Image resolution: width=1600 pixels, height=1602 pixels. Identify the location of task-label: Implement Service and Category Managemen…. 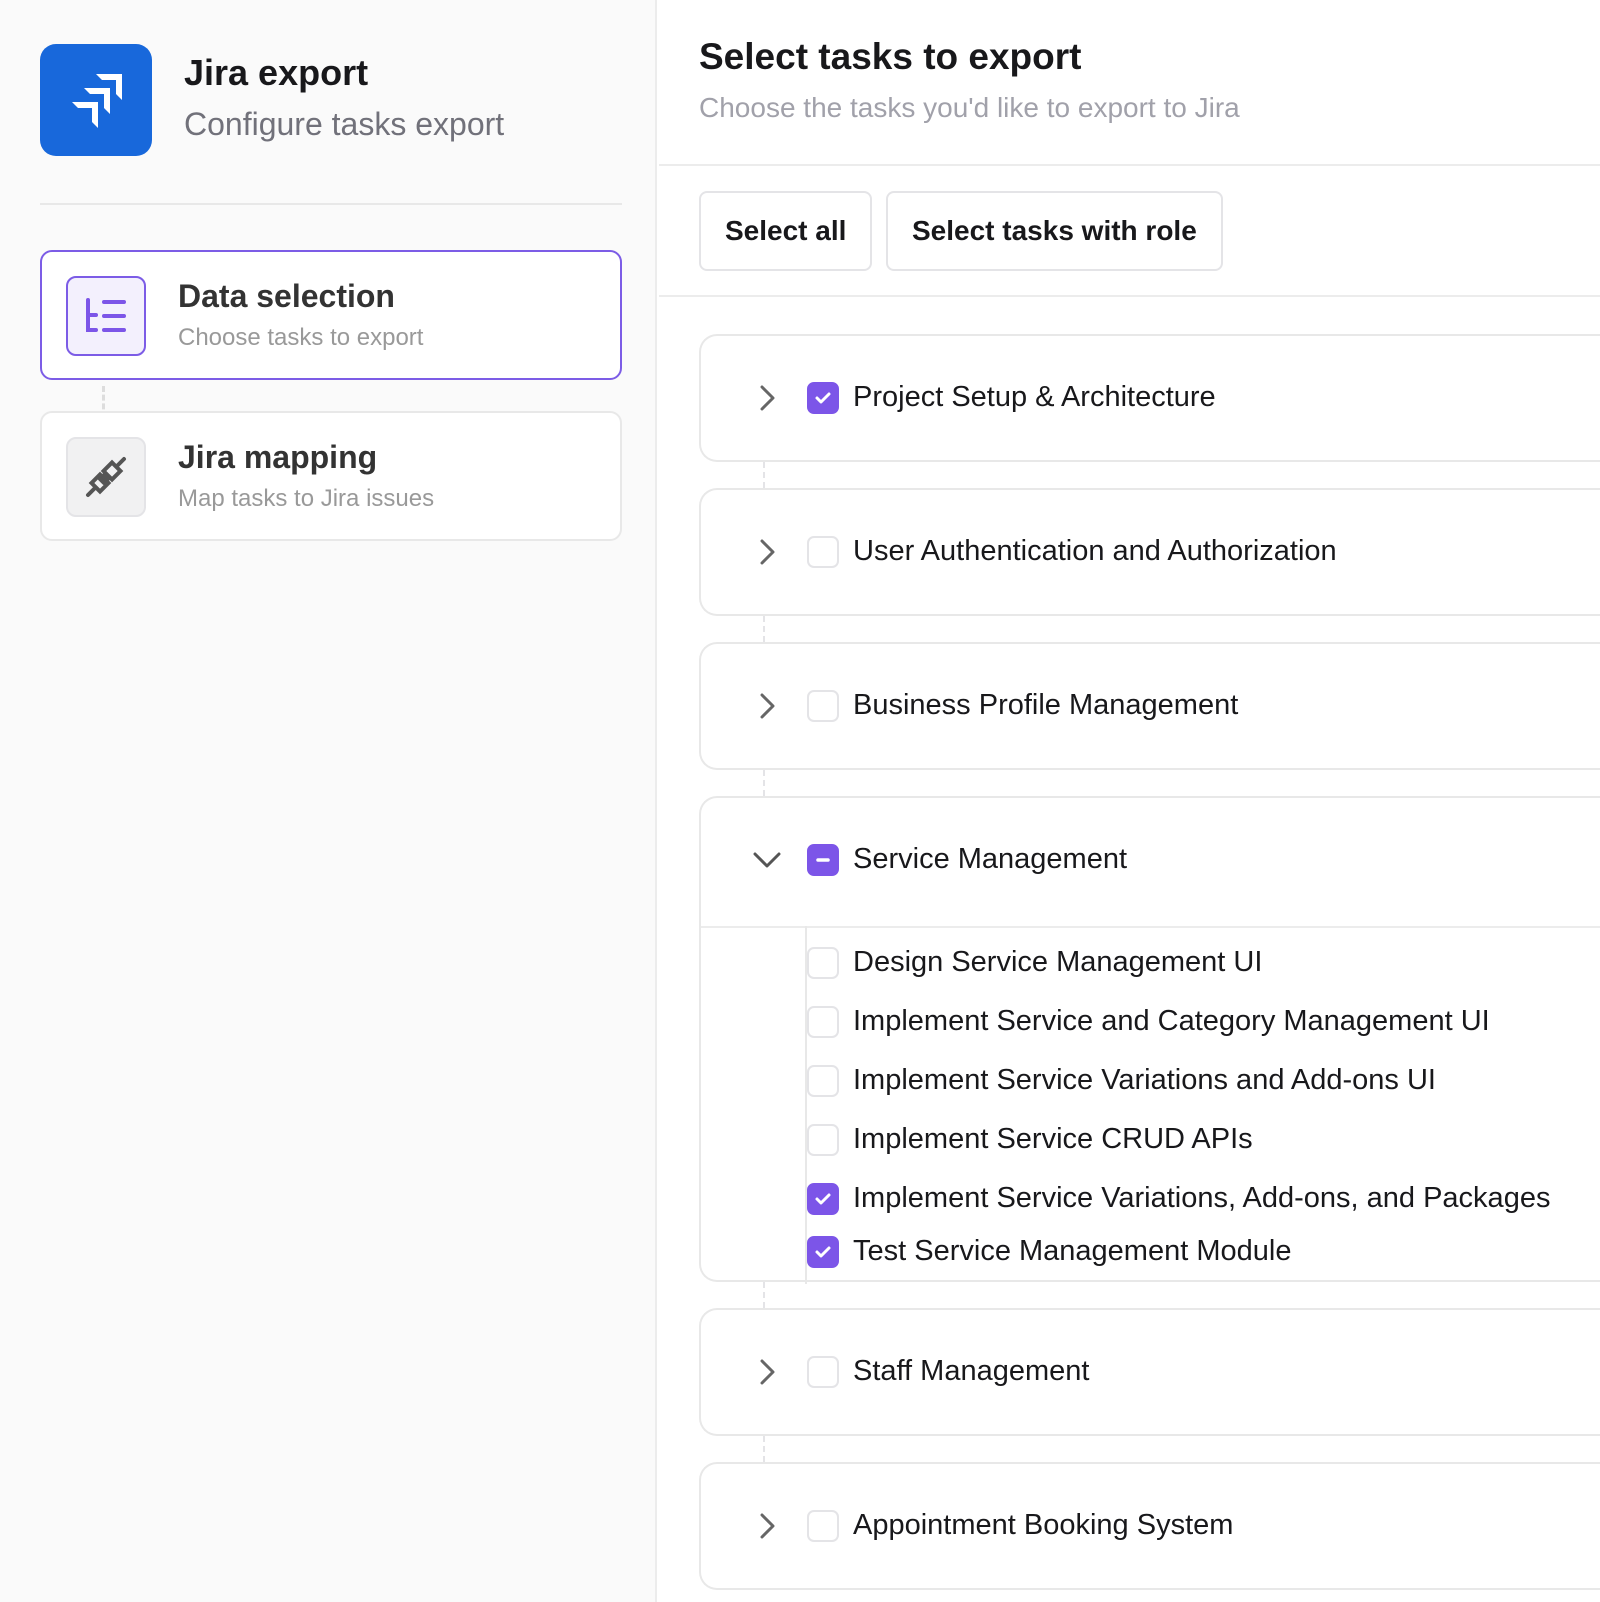
(1171, 1021).